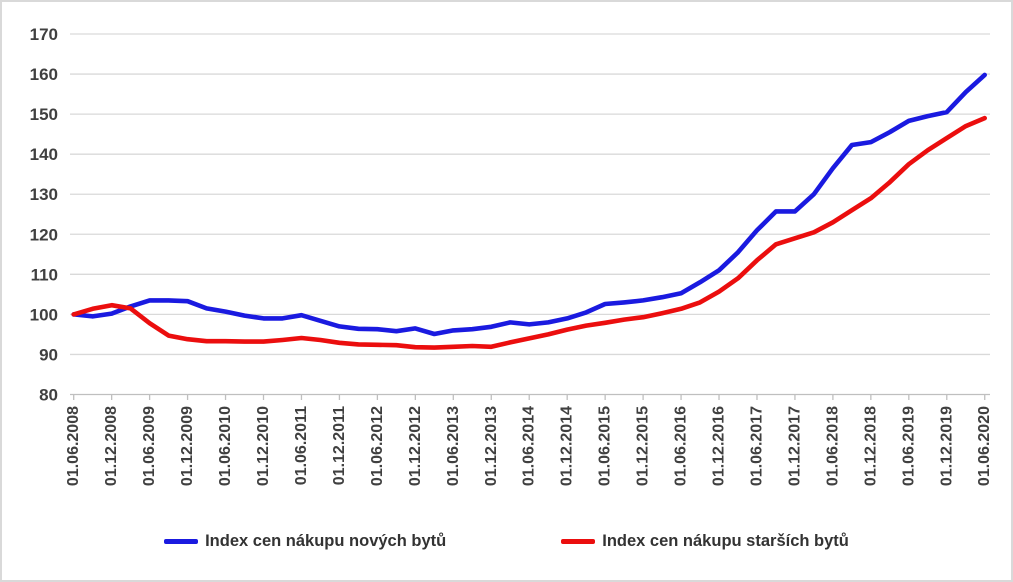 The image size is (1013, 582). I want to click on y-axis-label: 80, so click(48, 395).